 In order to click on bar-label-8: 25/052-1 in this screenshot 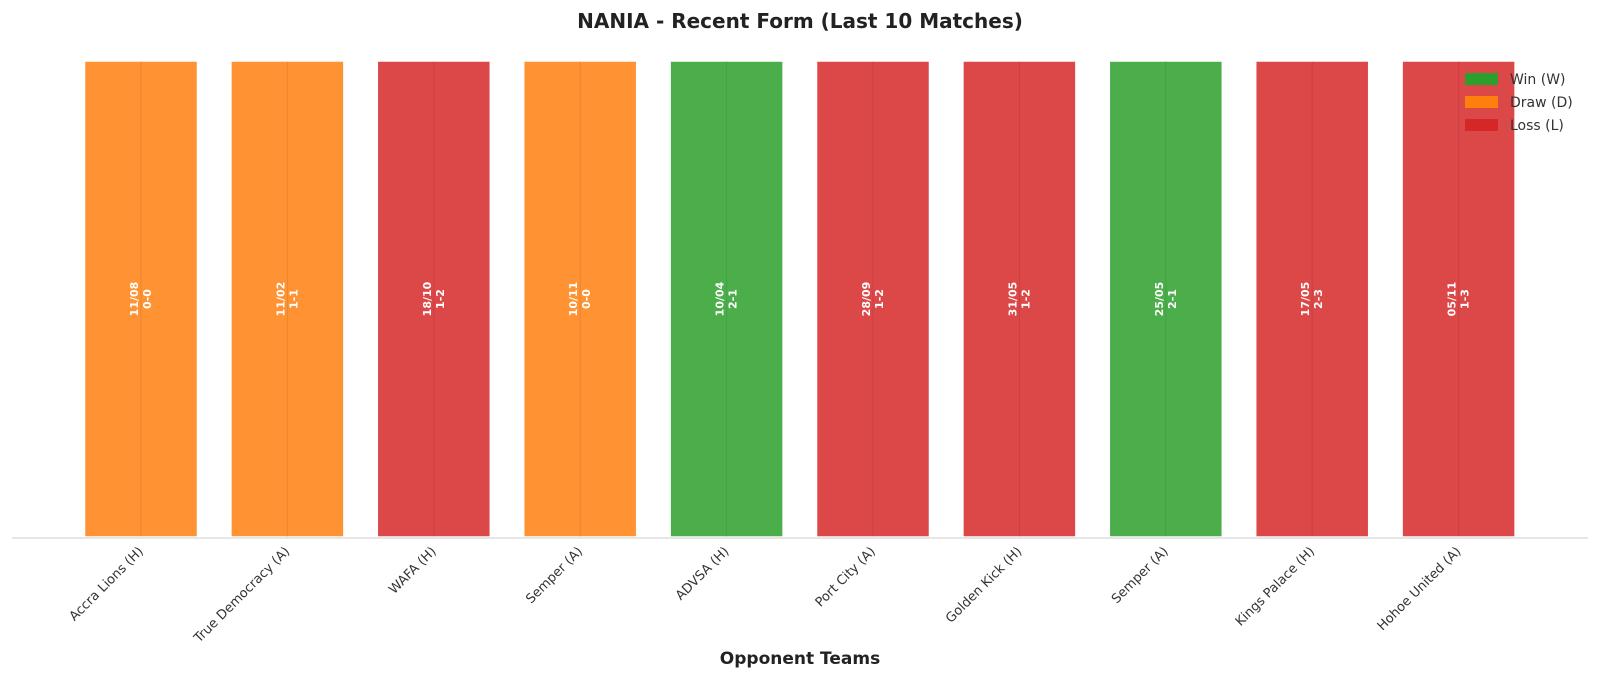, I will do `click(1166, 299)`.